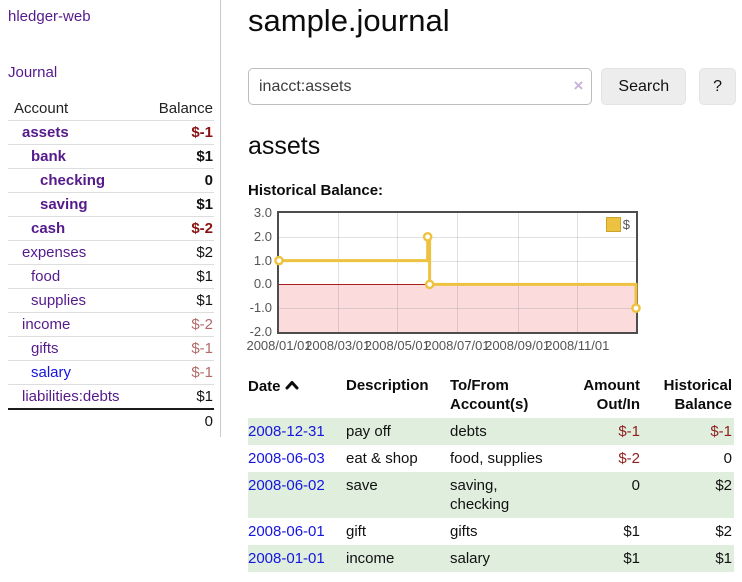 The image size is (742, 582). Describe the element at coordinates (489, 395) in the screenshot. I see `tofrom-column-header: To/From Account(s)` at that location.